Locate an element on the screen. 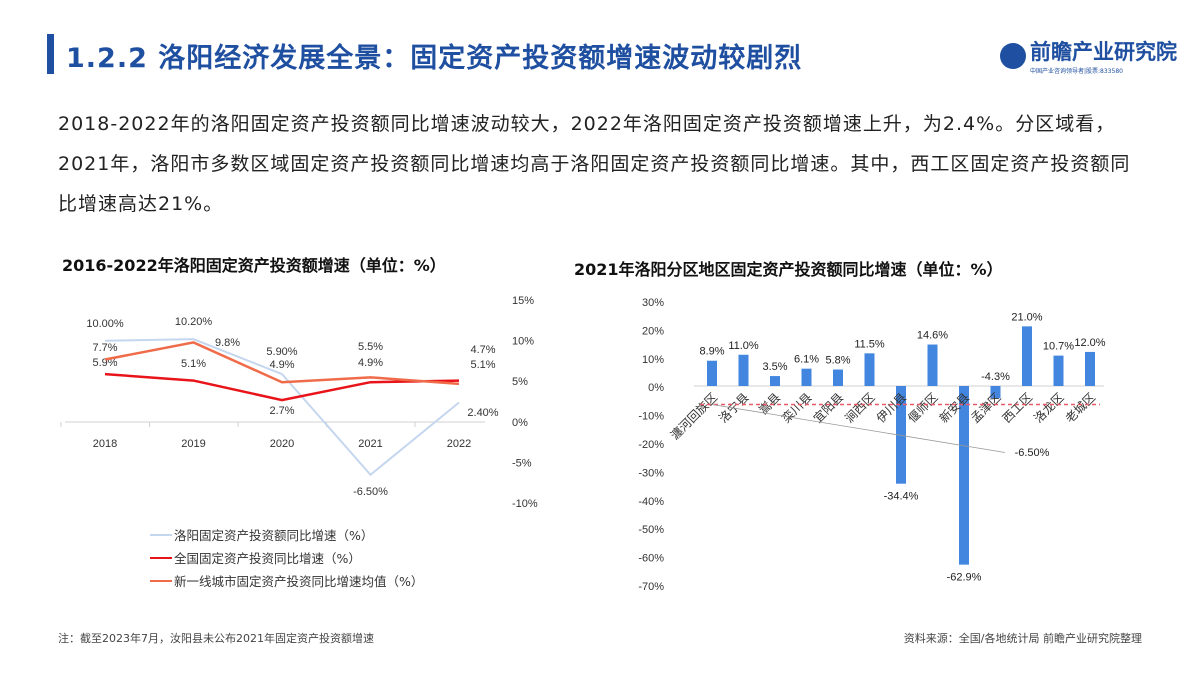 The width and height of the screenshot is (1200, 675). data-label: -34.4% is located at coordinates (901, 497).